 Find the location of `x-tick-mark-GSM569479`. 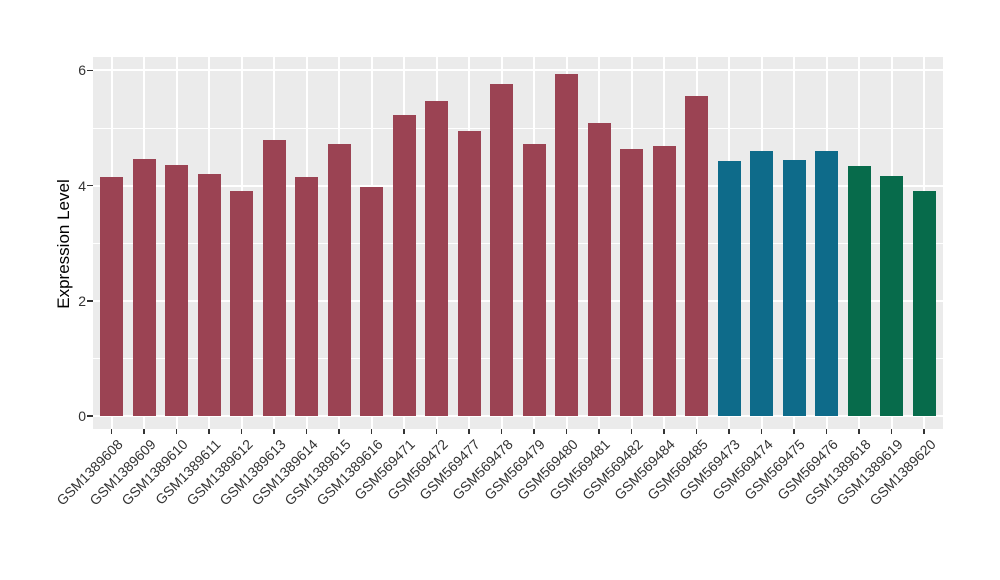

x-tick-mark-GSM569479 is located at coordinates (534, 431).